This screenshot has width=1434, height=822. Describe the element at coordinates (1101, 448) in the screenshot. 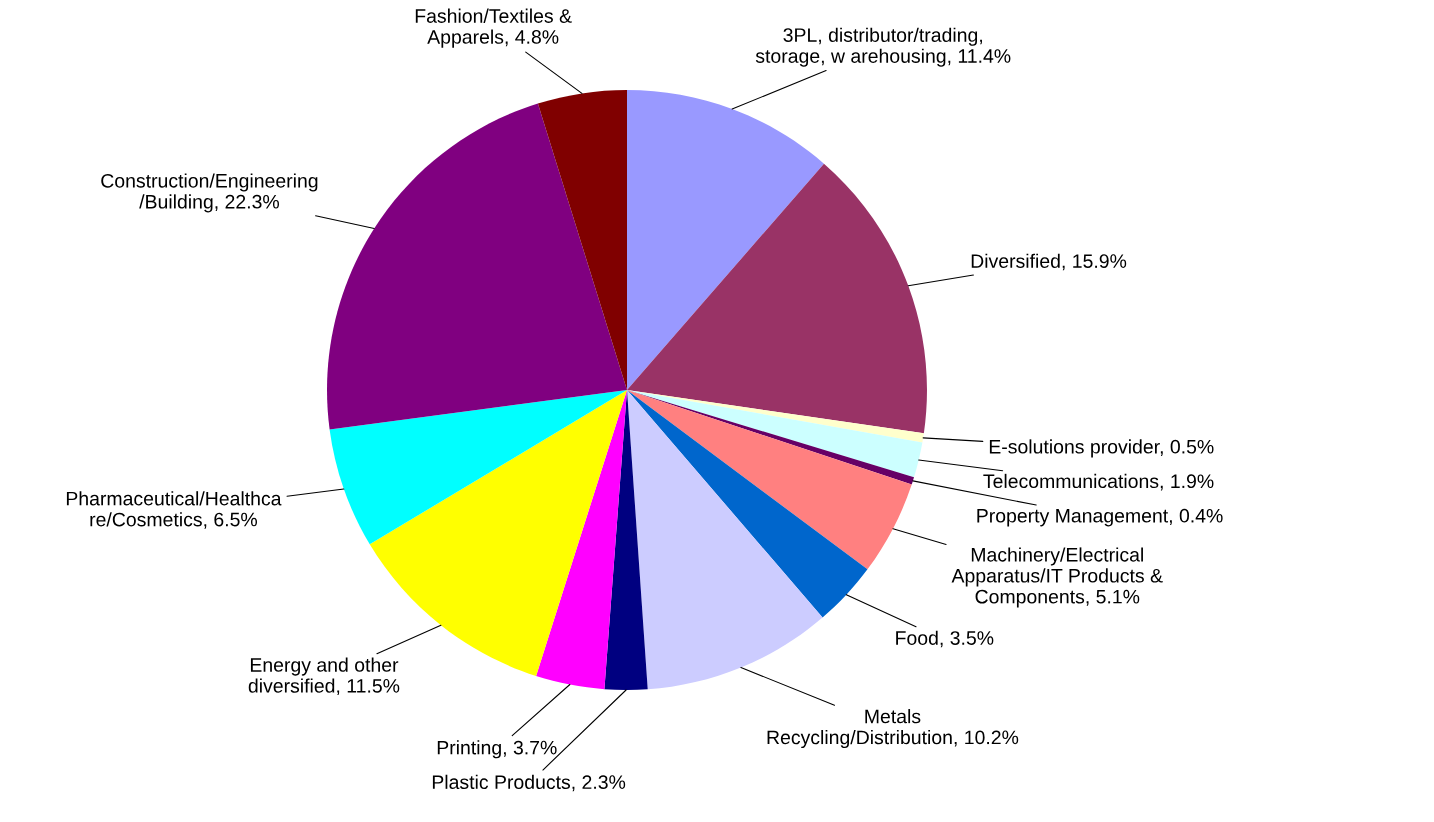

I see `slice-label: E-solutions provider, 0.5%` at that location.